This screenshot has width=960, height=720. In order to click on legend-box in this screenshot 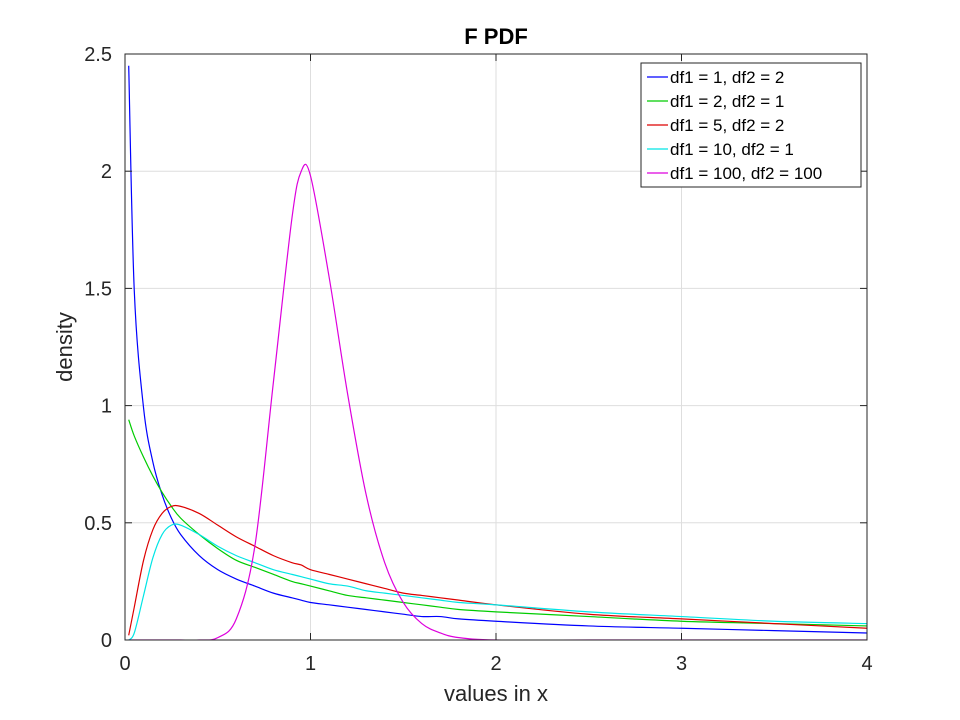, I will do `click(751, 125)`.